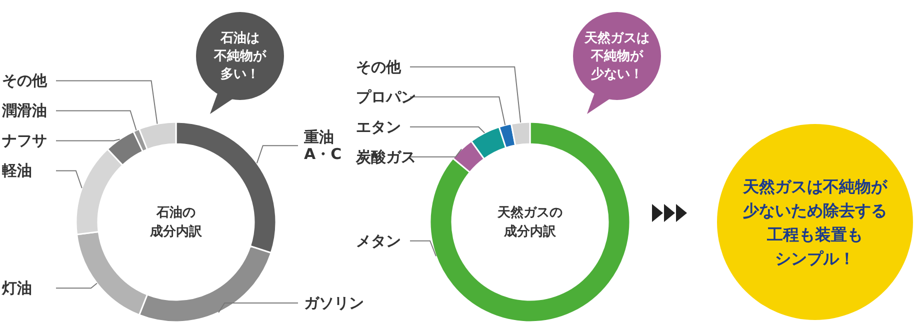 This screenshot has height=323, width=914. What do you see at coordinates (385, 157) in the screenshot?
I see `slice-label: 炭酸ガス` at bounding box center [385, 157].